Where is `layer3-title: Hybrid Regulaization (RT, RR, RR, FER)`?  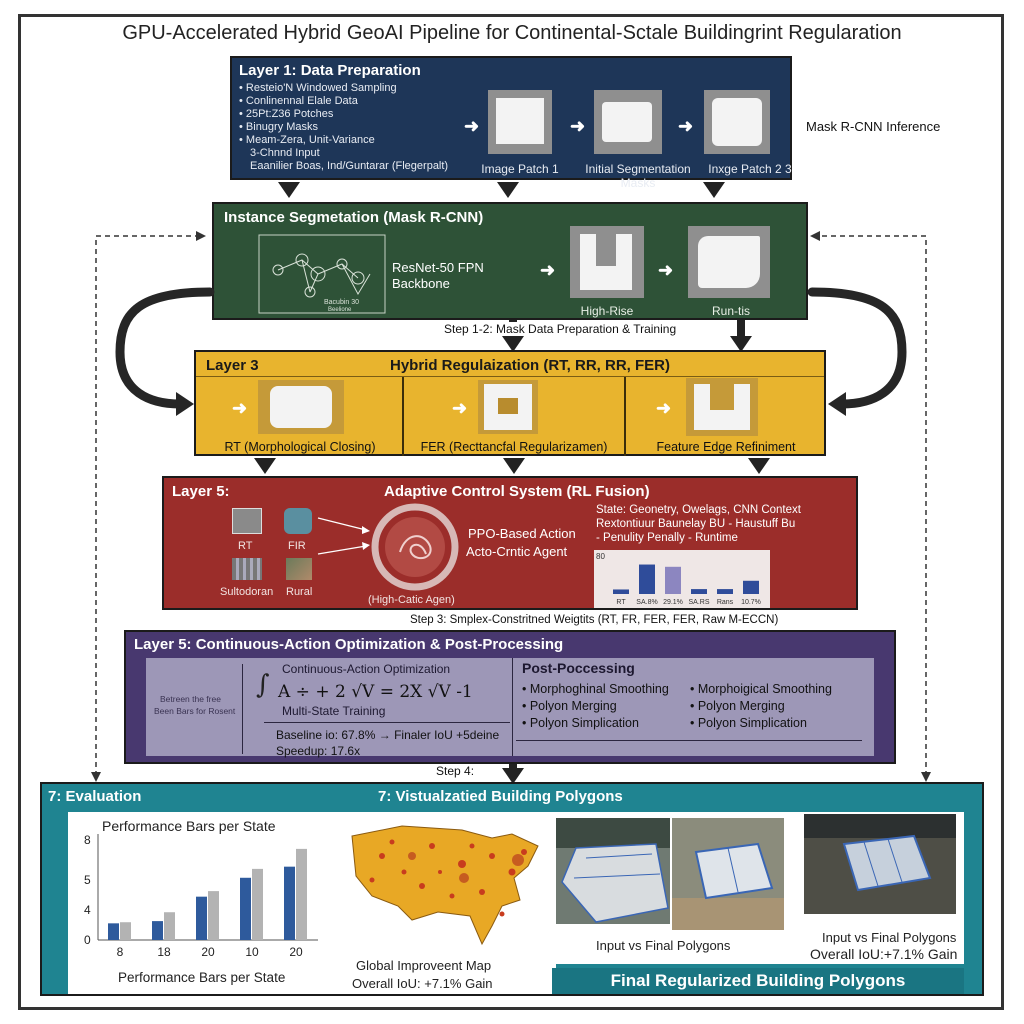
layer3-title: Hybrid Regulaization (RT, RR, RR, FER) is located at coordinates (530, 365).